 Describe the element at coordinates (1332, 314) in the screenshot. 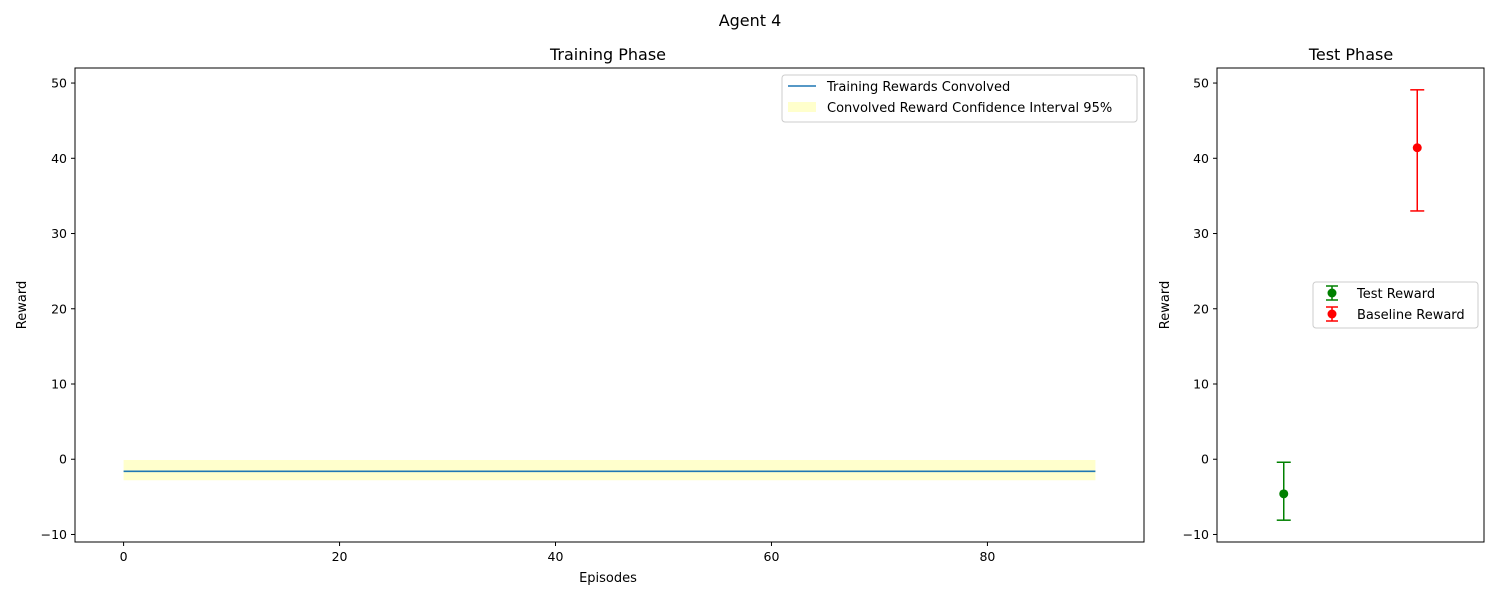

I see `legend-marker-baseline-reward` at that location.